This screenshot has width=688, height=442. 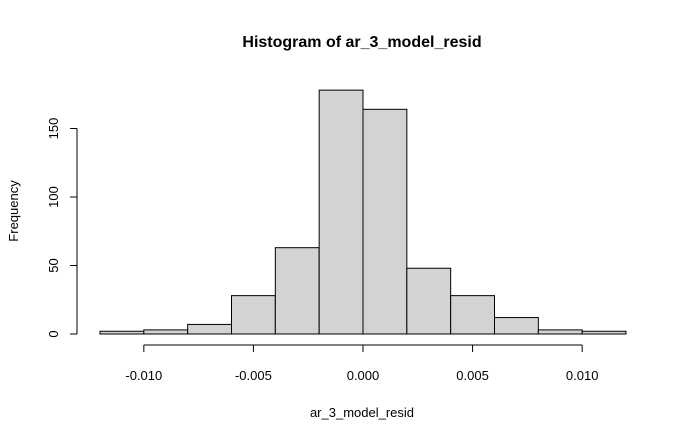 I want to click on x-tick-label: 0.000, so click(x=363, y=375).